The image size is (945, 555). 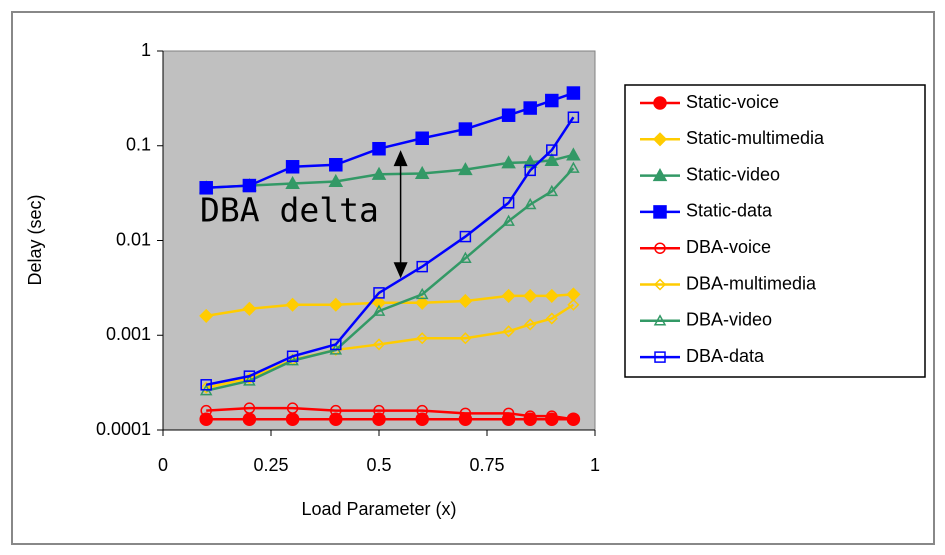 What do you see at coordinates (755, 138) in the screenshot?
I see `legend-label: Static-multimedia` at bounding box center [755, 138].